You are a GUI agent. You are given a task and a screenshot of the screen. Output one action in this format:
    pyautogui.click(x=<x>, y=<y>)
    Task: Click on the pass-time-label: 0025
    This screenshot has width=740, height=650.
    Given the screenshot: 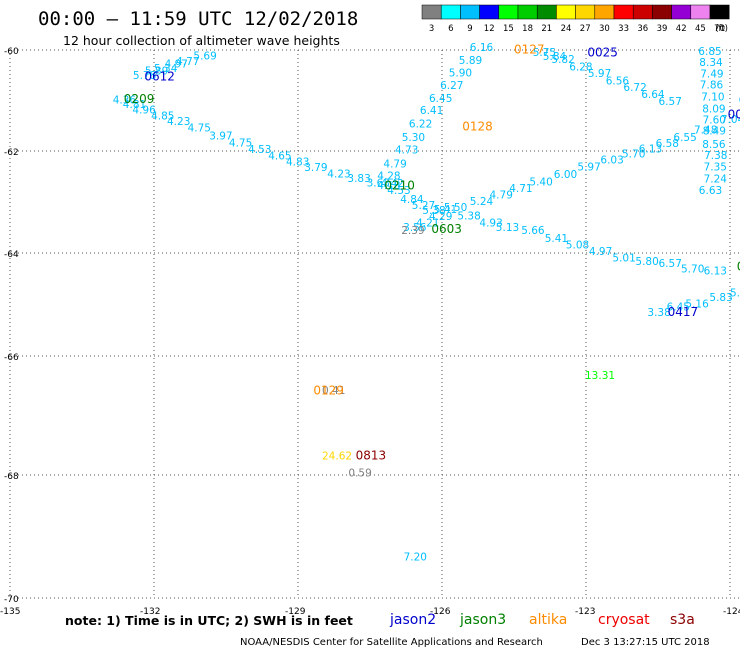 What is the action you would take?
    pyautogui.click(x=602, y=53)
    